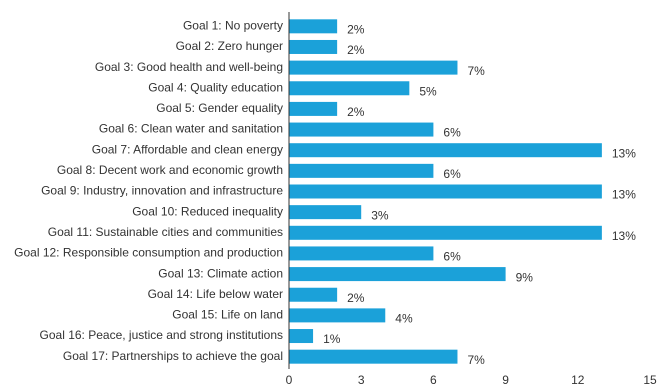  What do you see at coordinates (187, 149) in the screenshot?
I see `y-tick-label: Goal 7: Affordable and clean energy` at bounding box center [187, 149].